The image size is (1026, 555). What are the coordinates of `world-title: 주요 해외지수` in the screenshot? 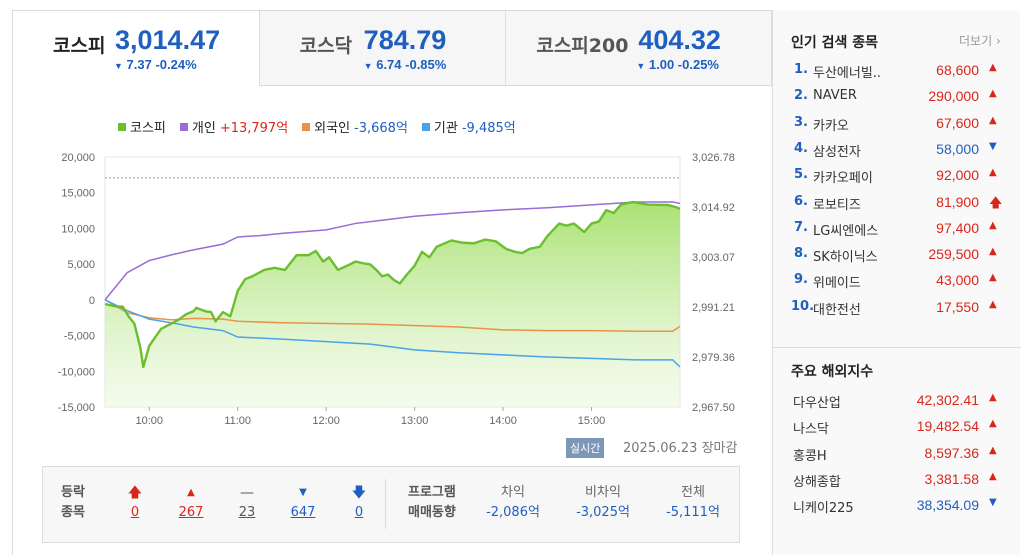 It's located at (832, 372).